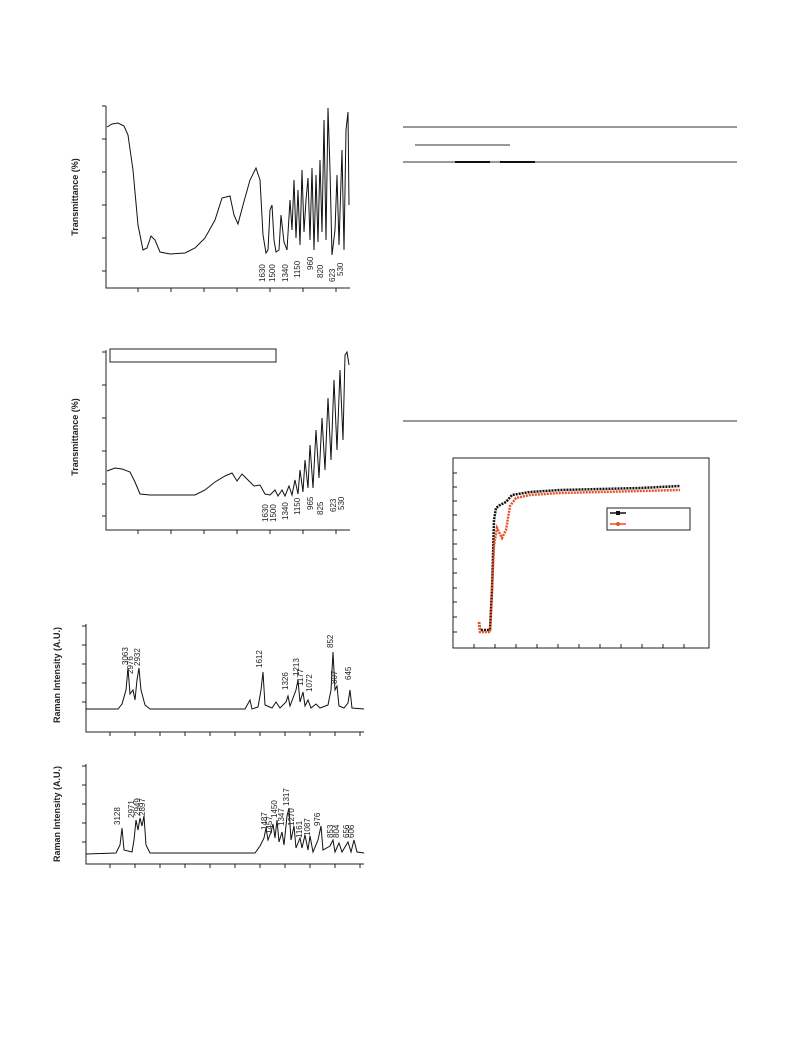 This screenshot has height=1057, width=793. I want to click on peak-label: 1213, so click(296, 667).